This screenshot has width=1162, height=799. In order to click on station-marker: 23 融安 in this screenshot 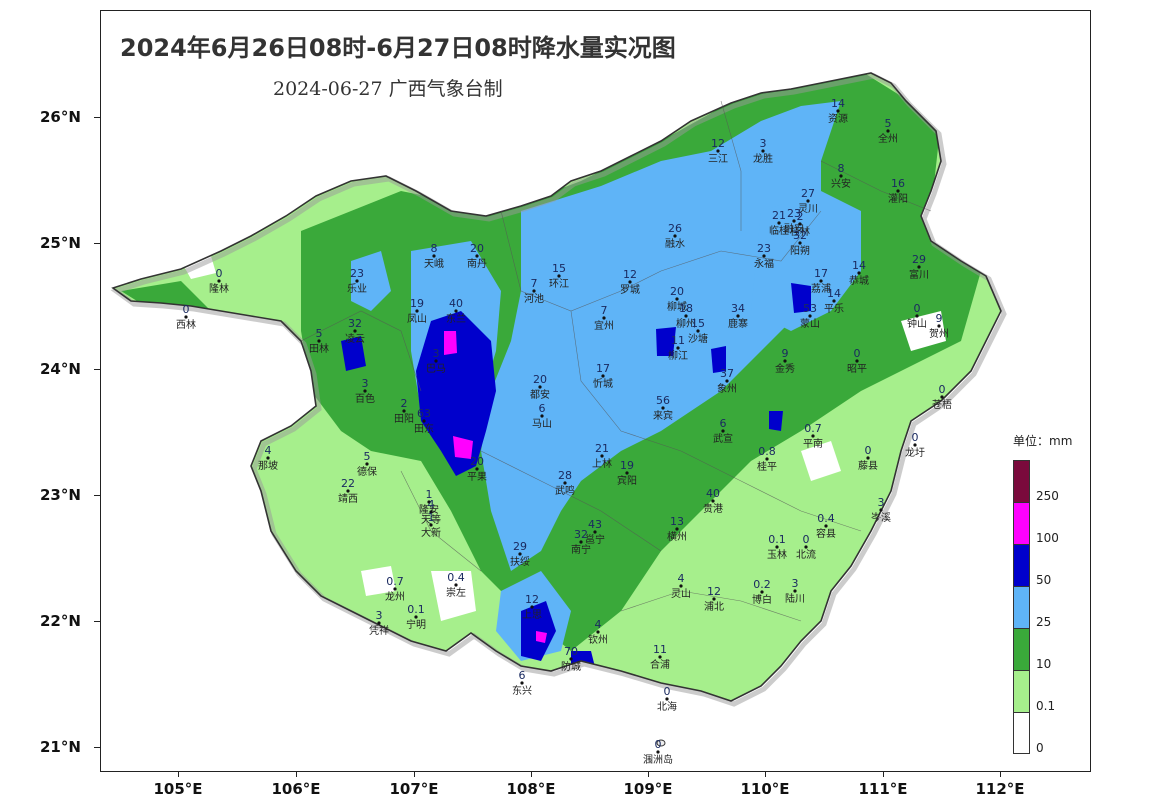, I will do `click(794, 221)`.